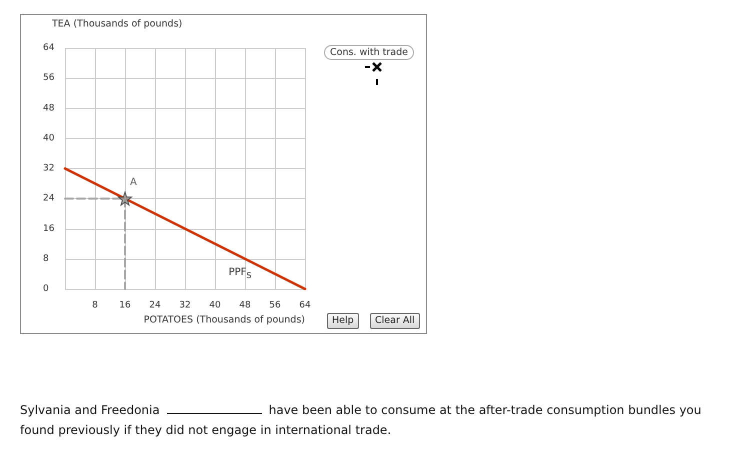 This screenshot has width=729, height=472. Describe the element at coordinates (95, 305) in the screenshot. I see `x-tick-label: 8` at that location.